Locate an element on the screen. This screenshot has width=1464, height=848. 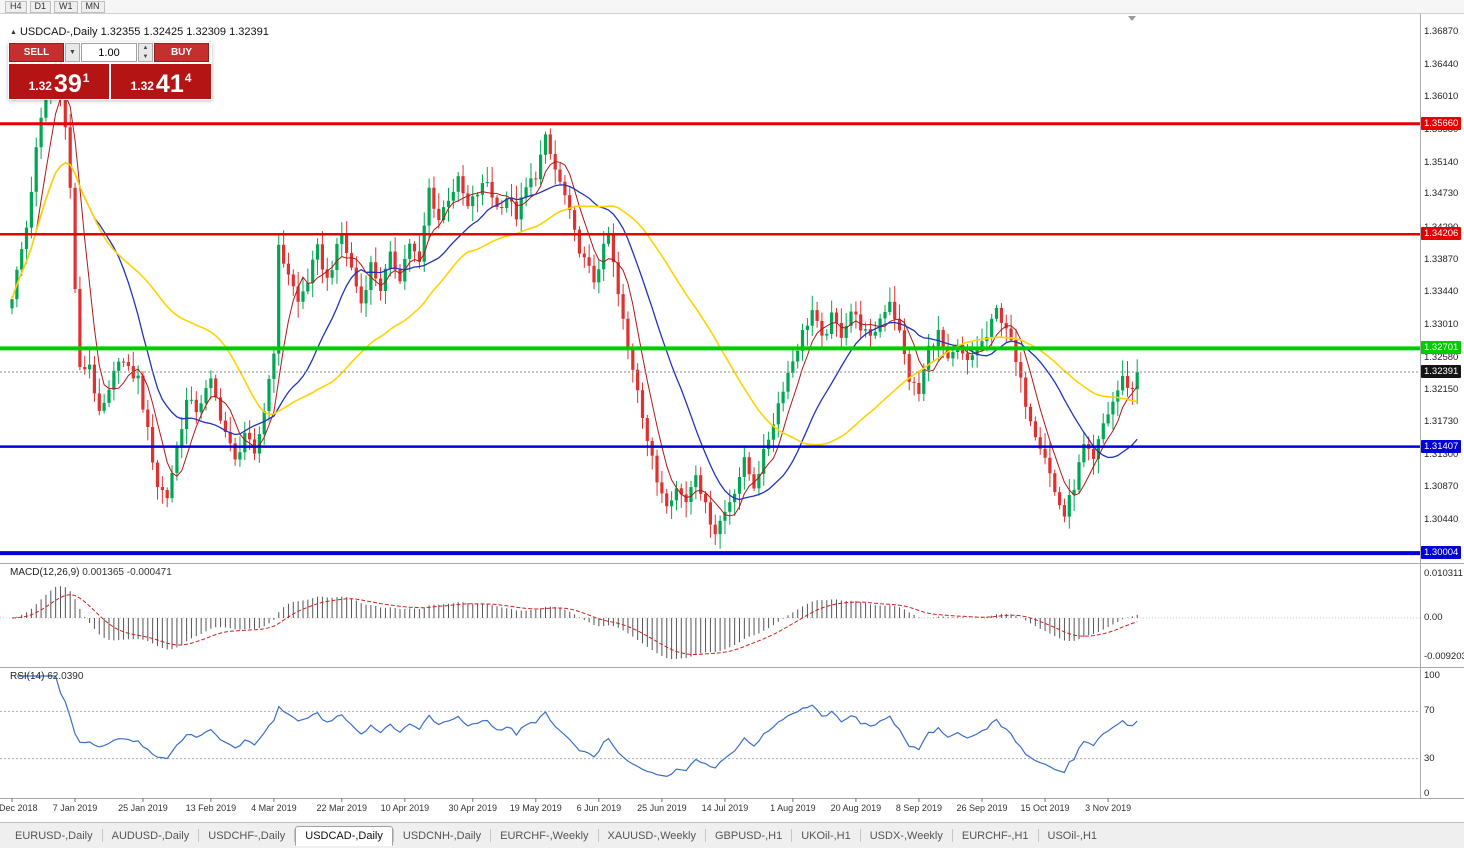
sell-button: SELL is located at coordinates (36, 52).